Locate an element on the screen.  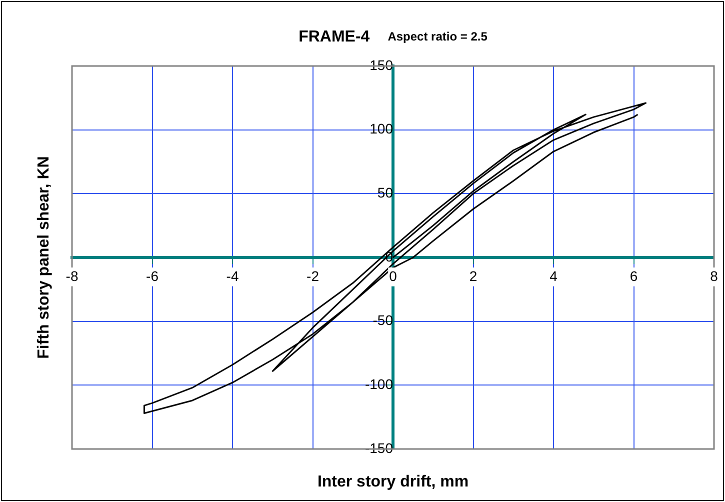
x-tick-label: -8 is located at coordinates (72, 276).